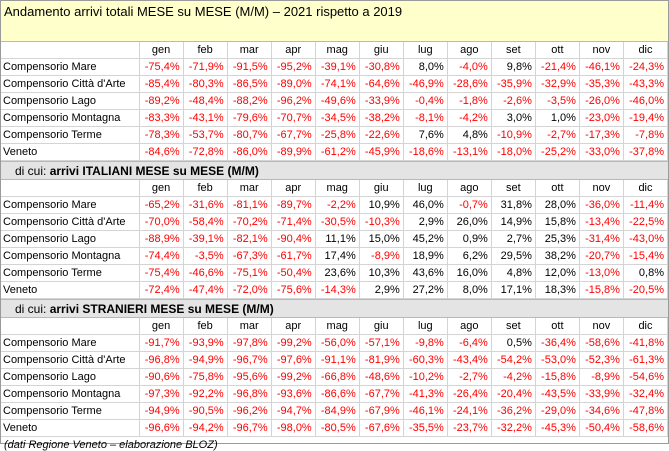 The width and height of the screenshot is (669, 451). Describe the element at coordinates (205, 135) in the screenshot. I see `value-cell: -53,7%` at that location.